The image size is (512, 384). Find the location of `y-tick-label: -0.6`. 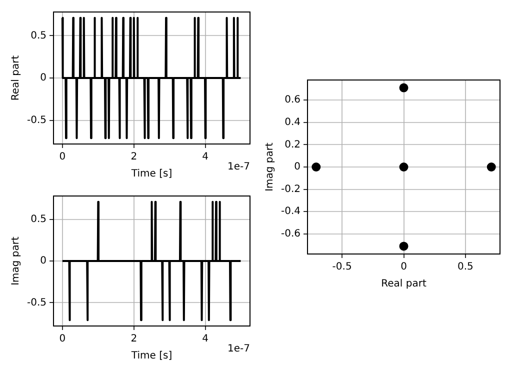

y-tick-label: -0.6 is located at coordinates (290, 234).